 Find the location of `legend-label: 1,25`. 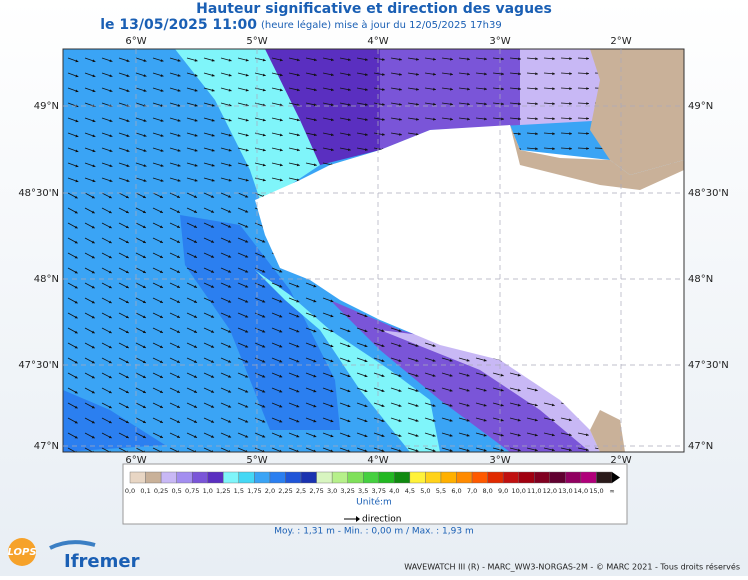

legend-label: 1,25 is located at coordinates (223, 491).